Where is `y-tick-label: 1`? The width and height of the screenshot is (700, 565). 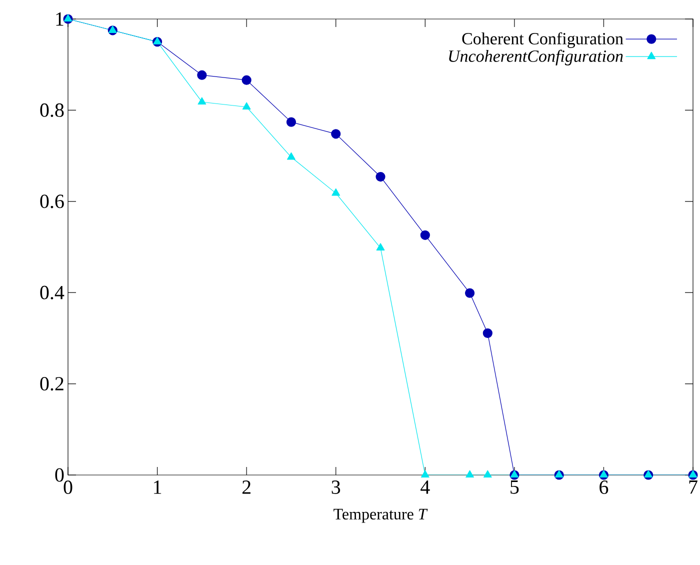
y-tick-label: 1 is located at coordinates (60, 19).